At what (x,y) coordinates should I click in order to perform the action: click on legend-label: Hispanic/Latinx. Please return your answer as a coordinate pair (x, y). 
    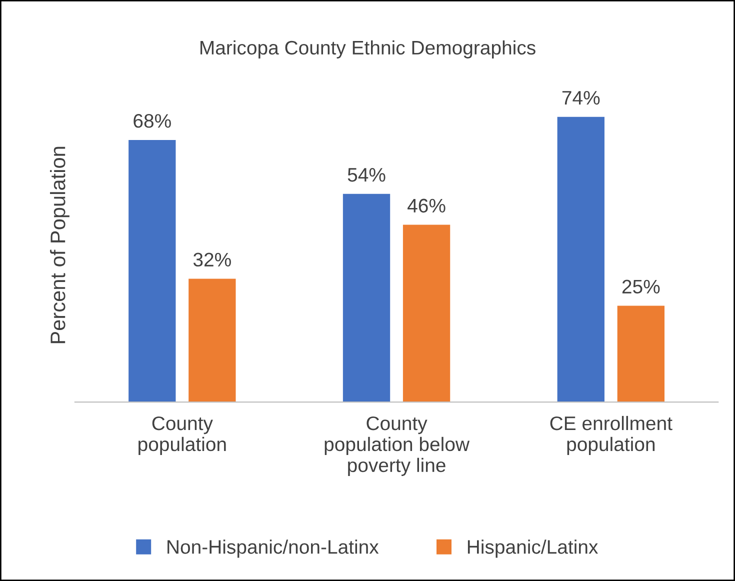
    Looking at the image, I should click on (533, 549).